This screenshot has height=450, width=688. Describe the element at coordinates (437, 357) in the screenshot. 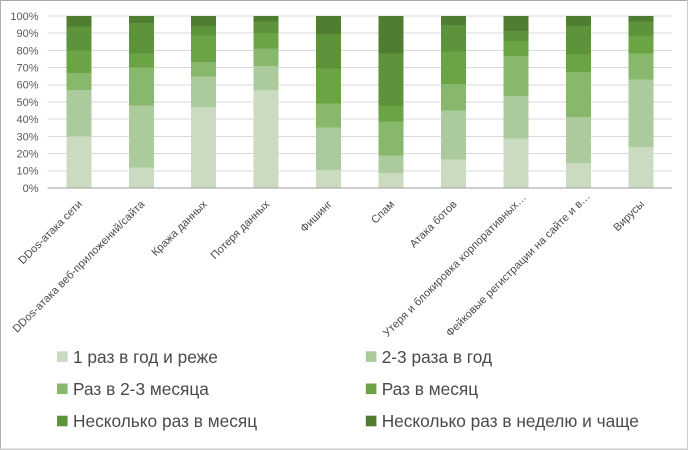

I see `svg-text: 2-3 раза в год` at that location.